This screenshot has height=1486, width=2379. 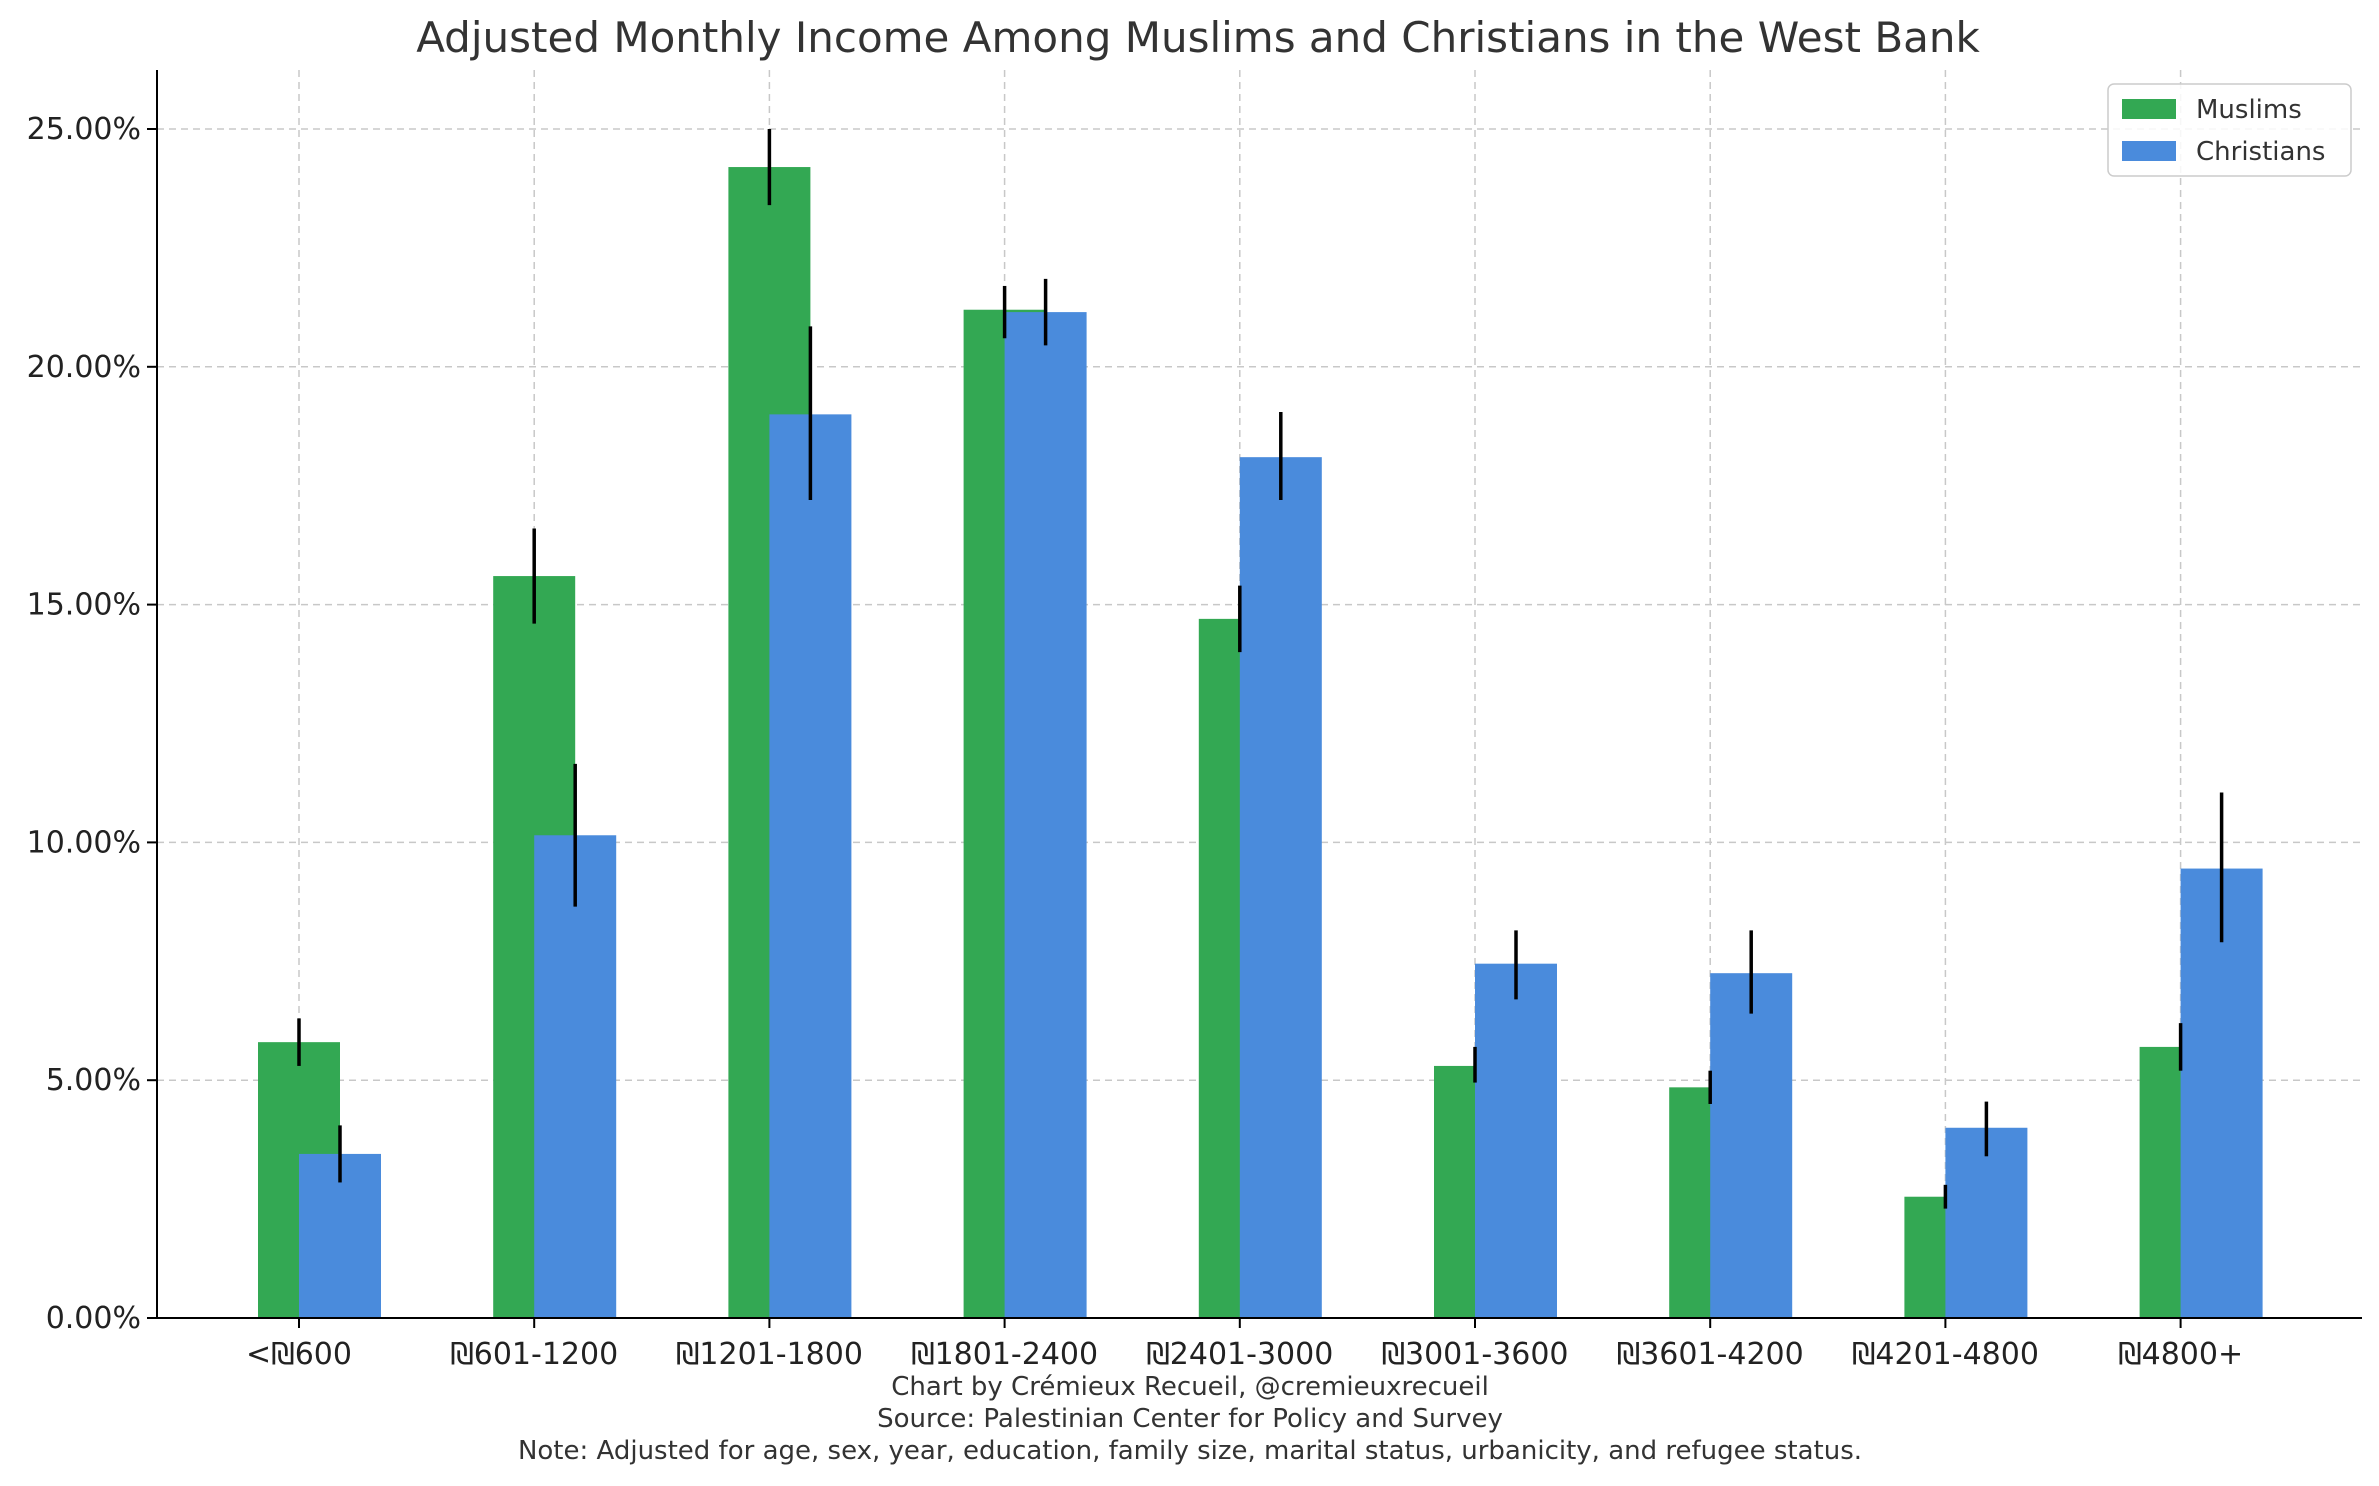 I want to click on legend-swatch-muslims, so click(x=2149, y=109).